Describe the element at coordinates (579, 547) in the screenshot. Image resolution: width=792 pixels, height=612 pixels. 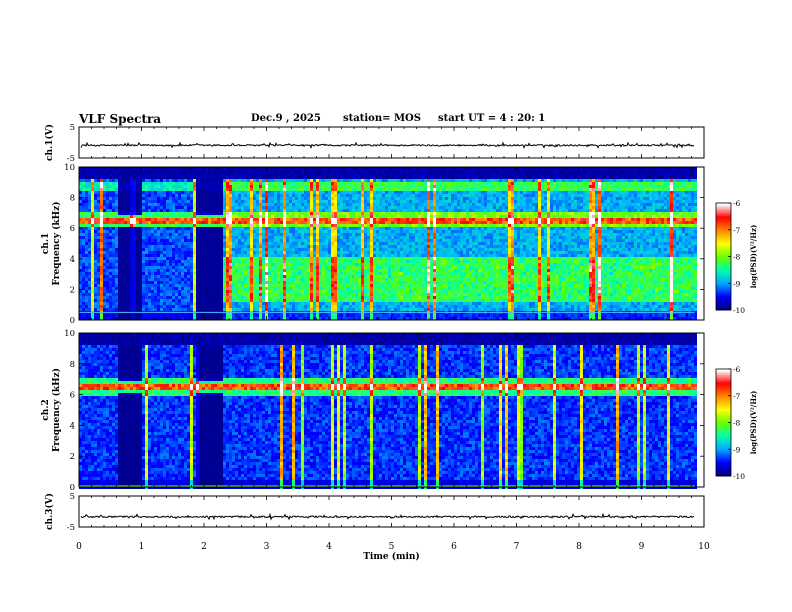
I see `x-tick-label: 8` at that location.